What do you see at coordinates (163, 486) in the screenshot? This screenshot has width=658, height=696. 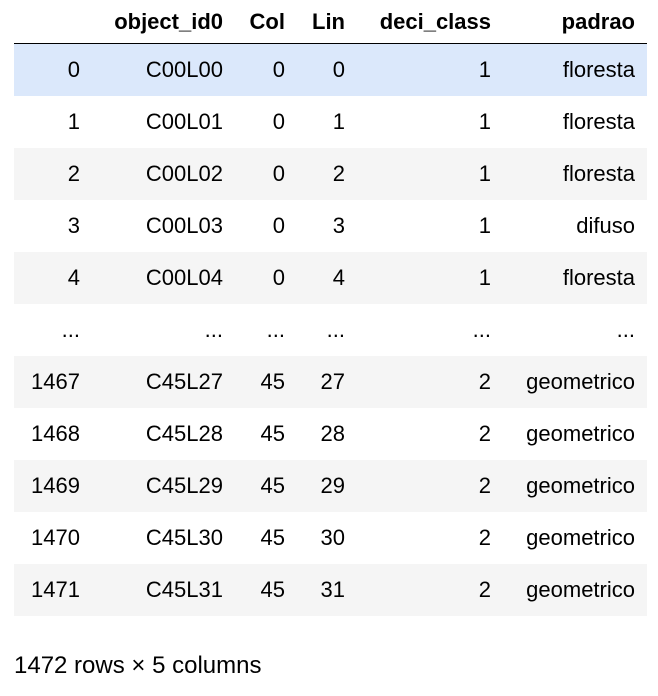 I see `table-cell: C45L29` at bounding box center [163, 486].